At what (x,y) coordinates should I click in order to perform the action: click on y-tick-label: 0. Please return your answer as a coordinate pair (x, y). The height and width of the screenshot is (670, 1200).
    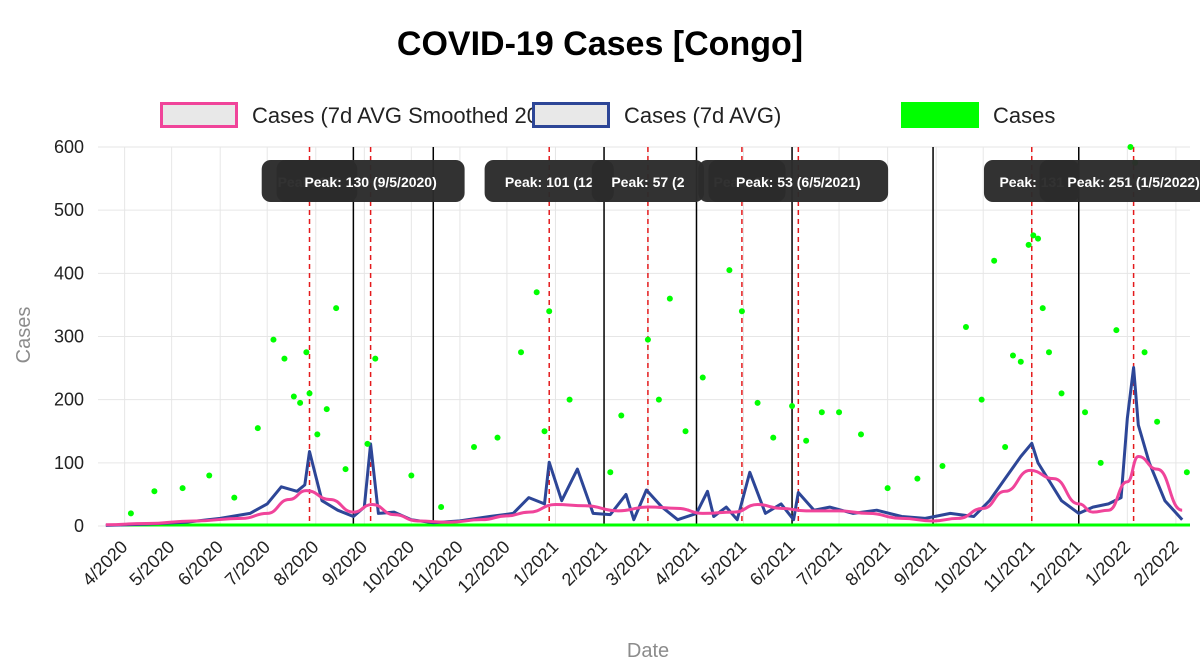
    Looking at the image, I should click on (79, 526).